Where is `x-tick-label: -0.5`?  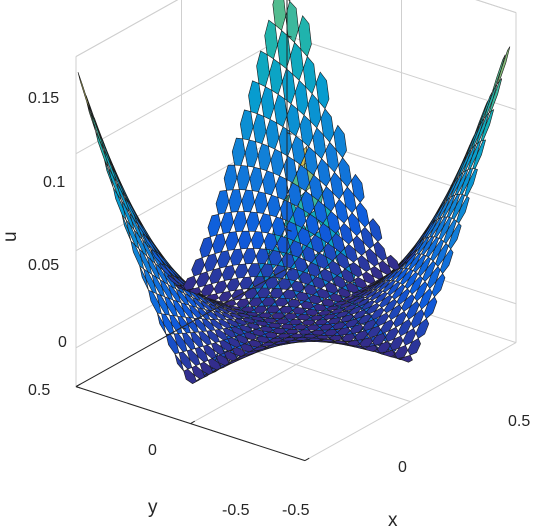
x-tick-label: -0.5 is located at coordinates (296, 510).